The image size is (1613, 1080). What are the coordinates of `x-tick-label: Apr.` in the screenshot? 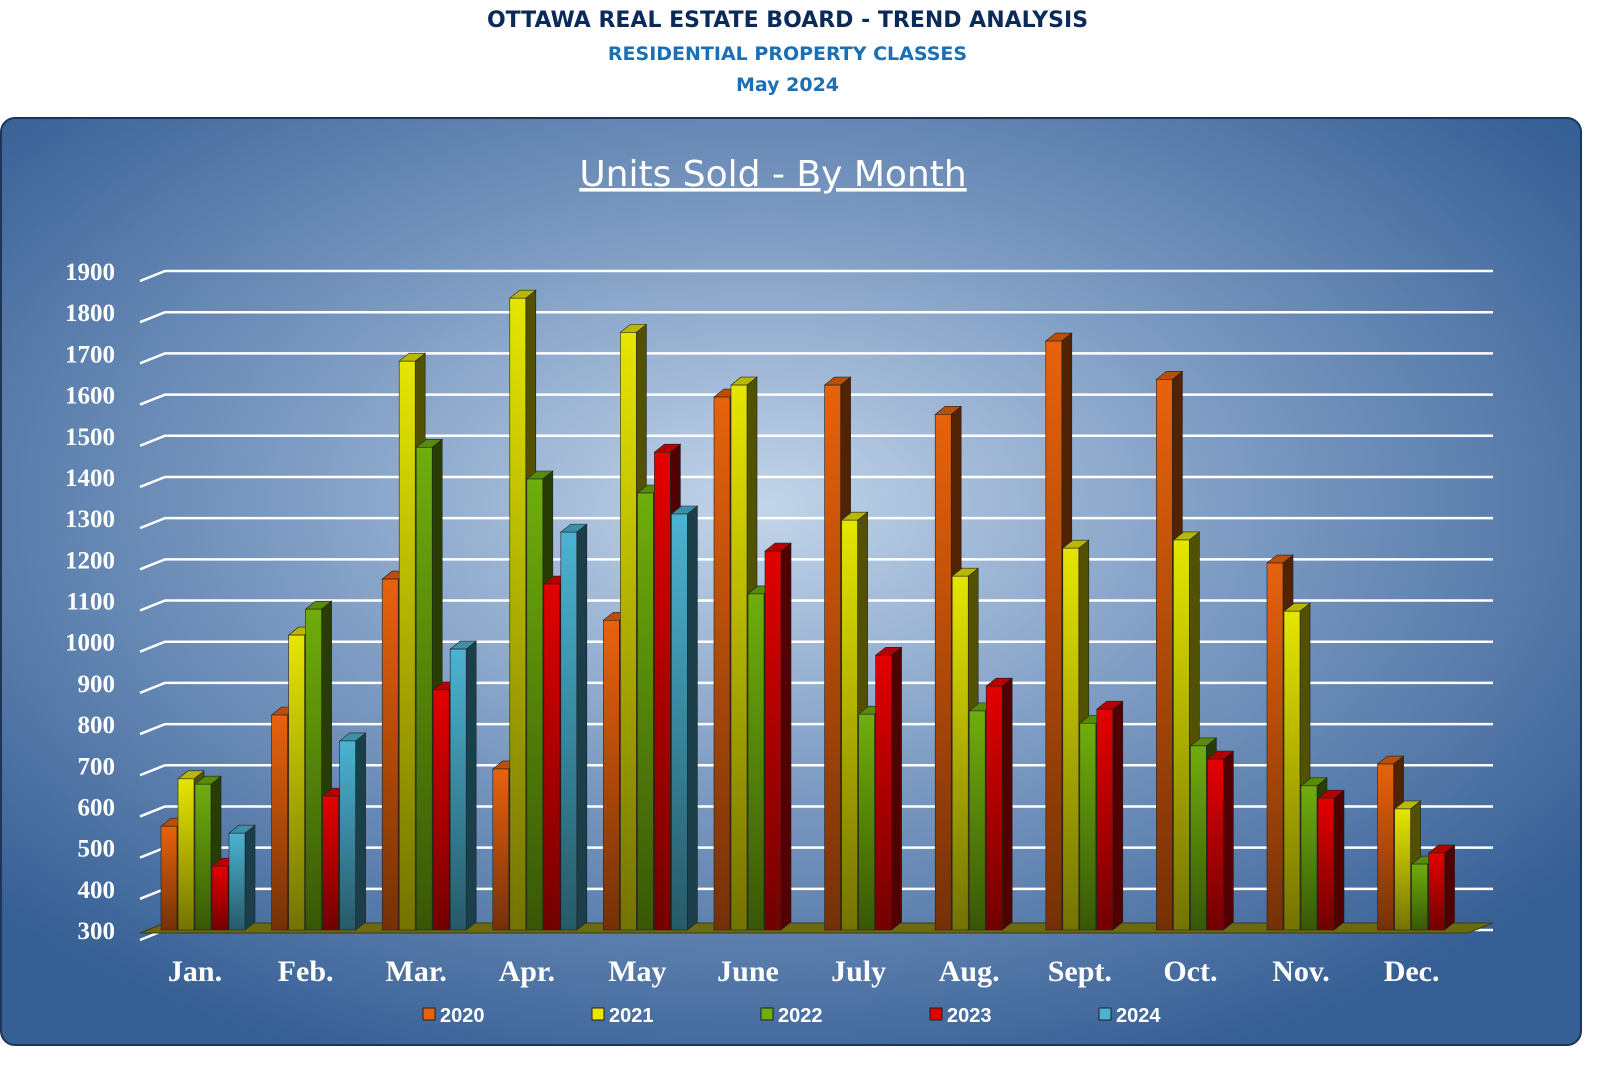 It's located at (527, 971).